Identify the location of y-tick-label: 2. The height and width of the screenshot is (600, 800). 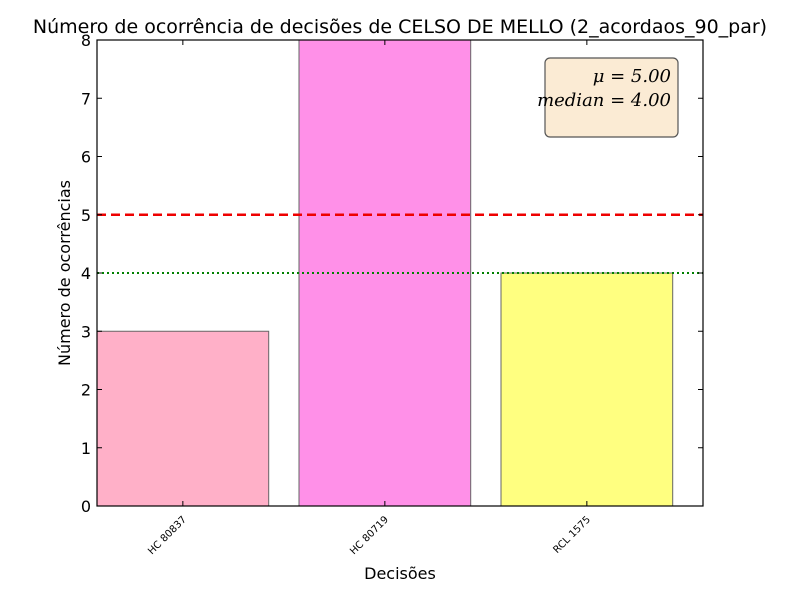
(86, 390).